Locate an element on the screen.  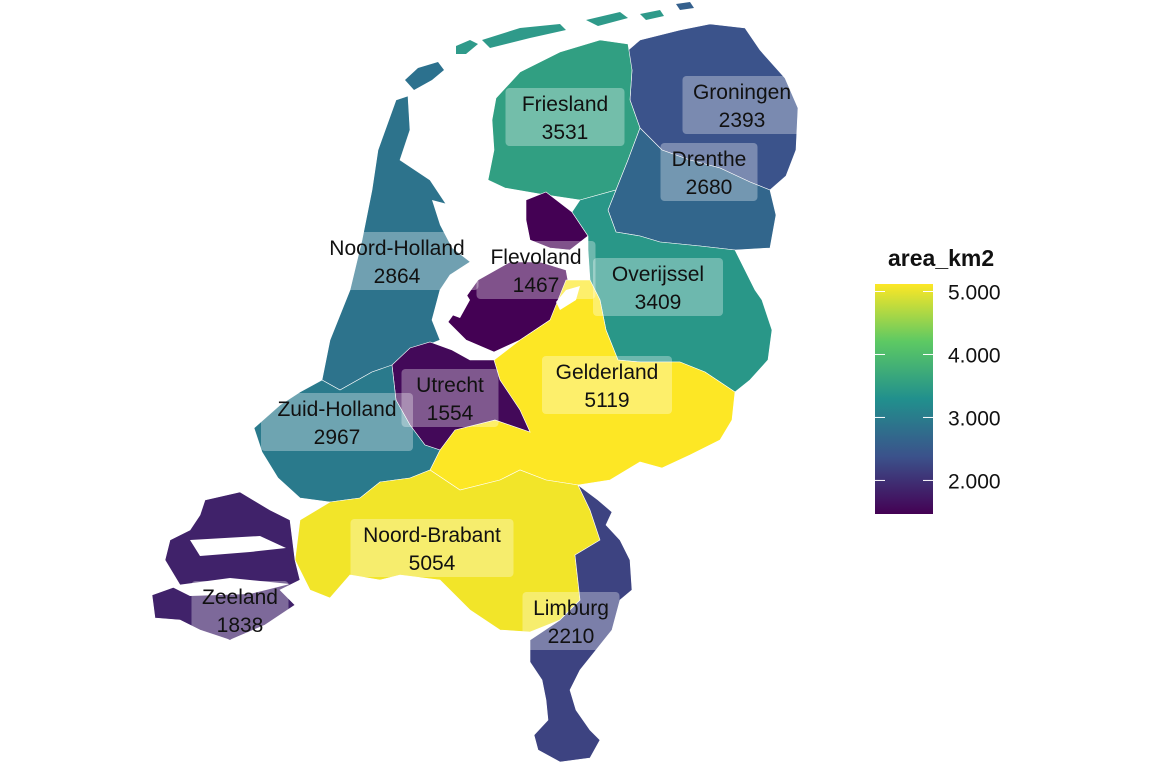
province-name: Overijssel is located at coordinates (658, 274).